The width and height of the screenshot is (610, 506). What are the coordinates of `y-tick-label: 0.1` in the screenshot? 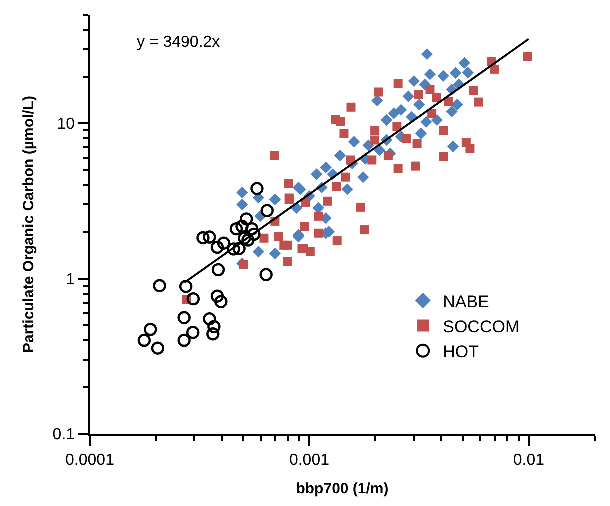 It's located at (64, 435).